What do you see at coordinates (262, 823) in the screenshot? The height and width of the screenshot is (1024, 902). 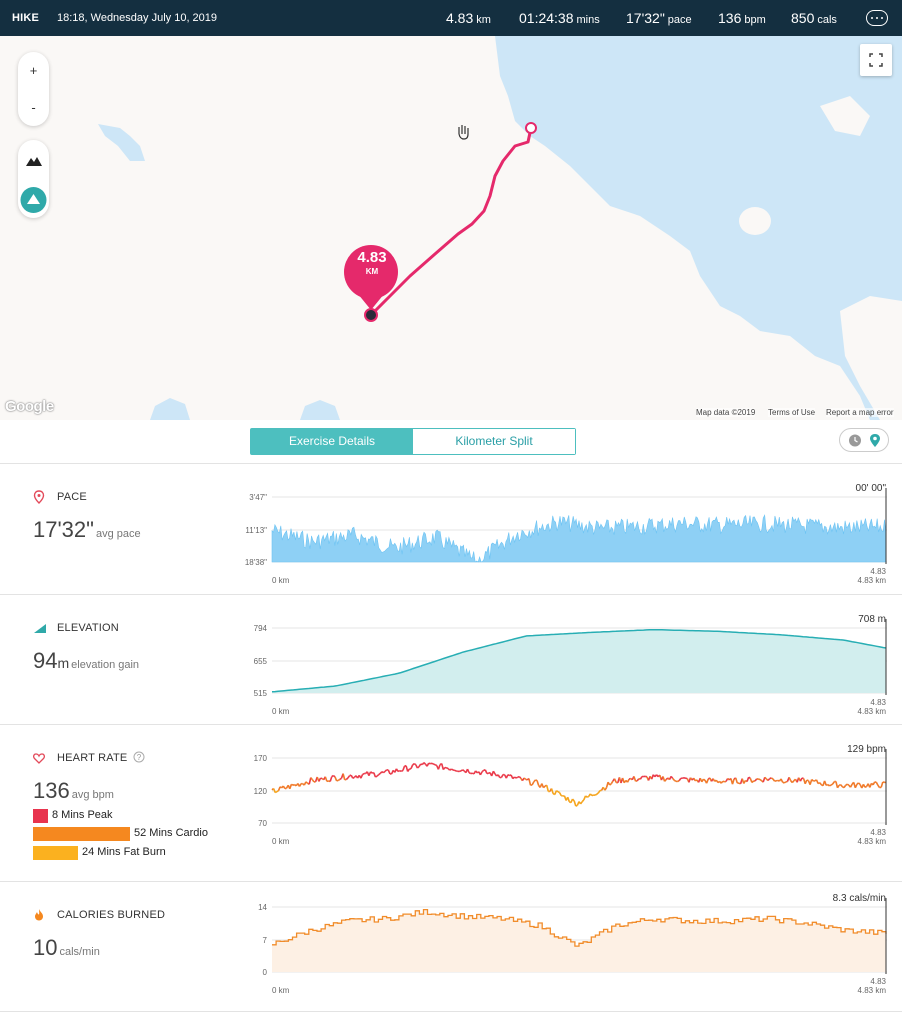 I see `heart-rate-y-tick: 70` at bounding box center [262, 823].